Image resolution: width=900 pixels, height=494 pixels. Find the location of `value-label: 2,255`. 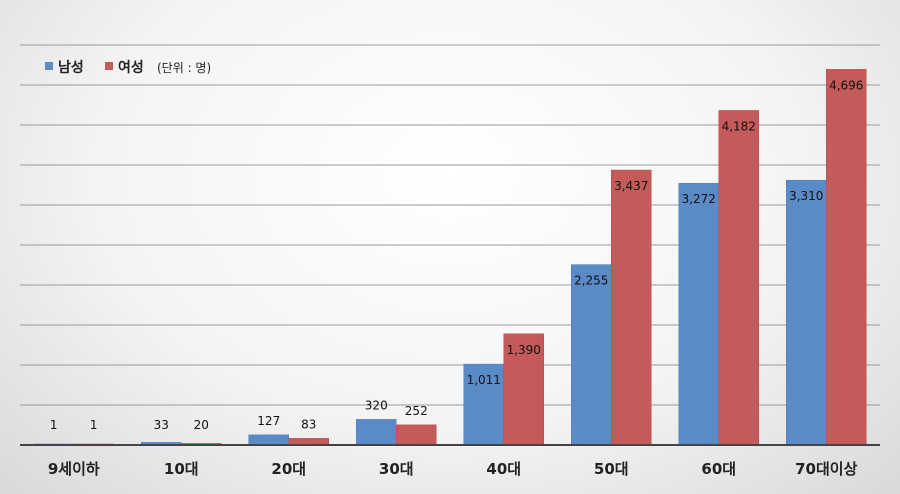

value-label: 2,255 is located at coordinates (591, 281).